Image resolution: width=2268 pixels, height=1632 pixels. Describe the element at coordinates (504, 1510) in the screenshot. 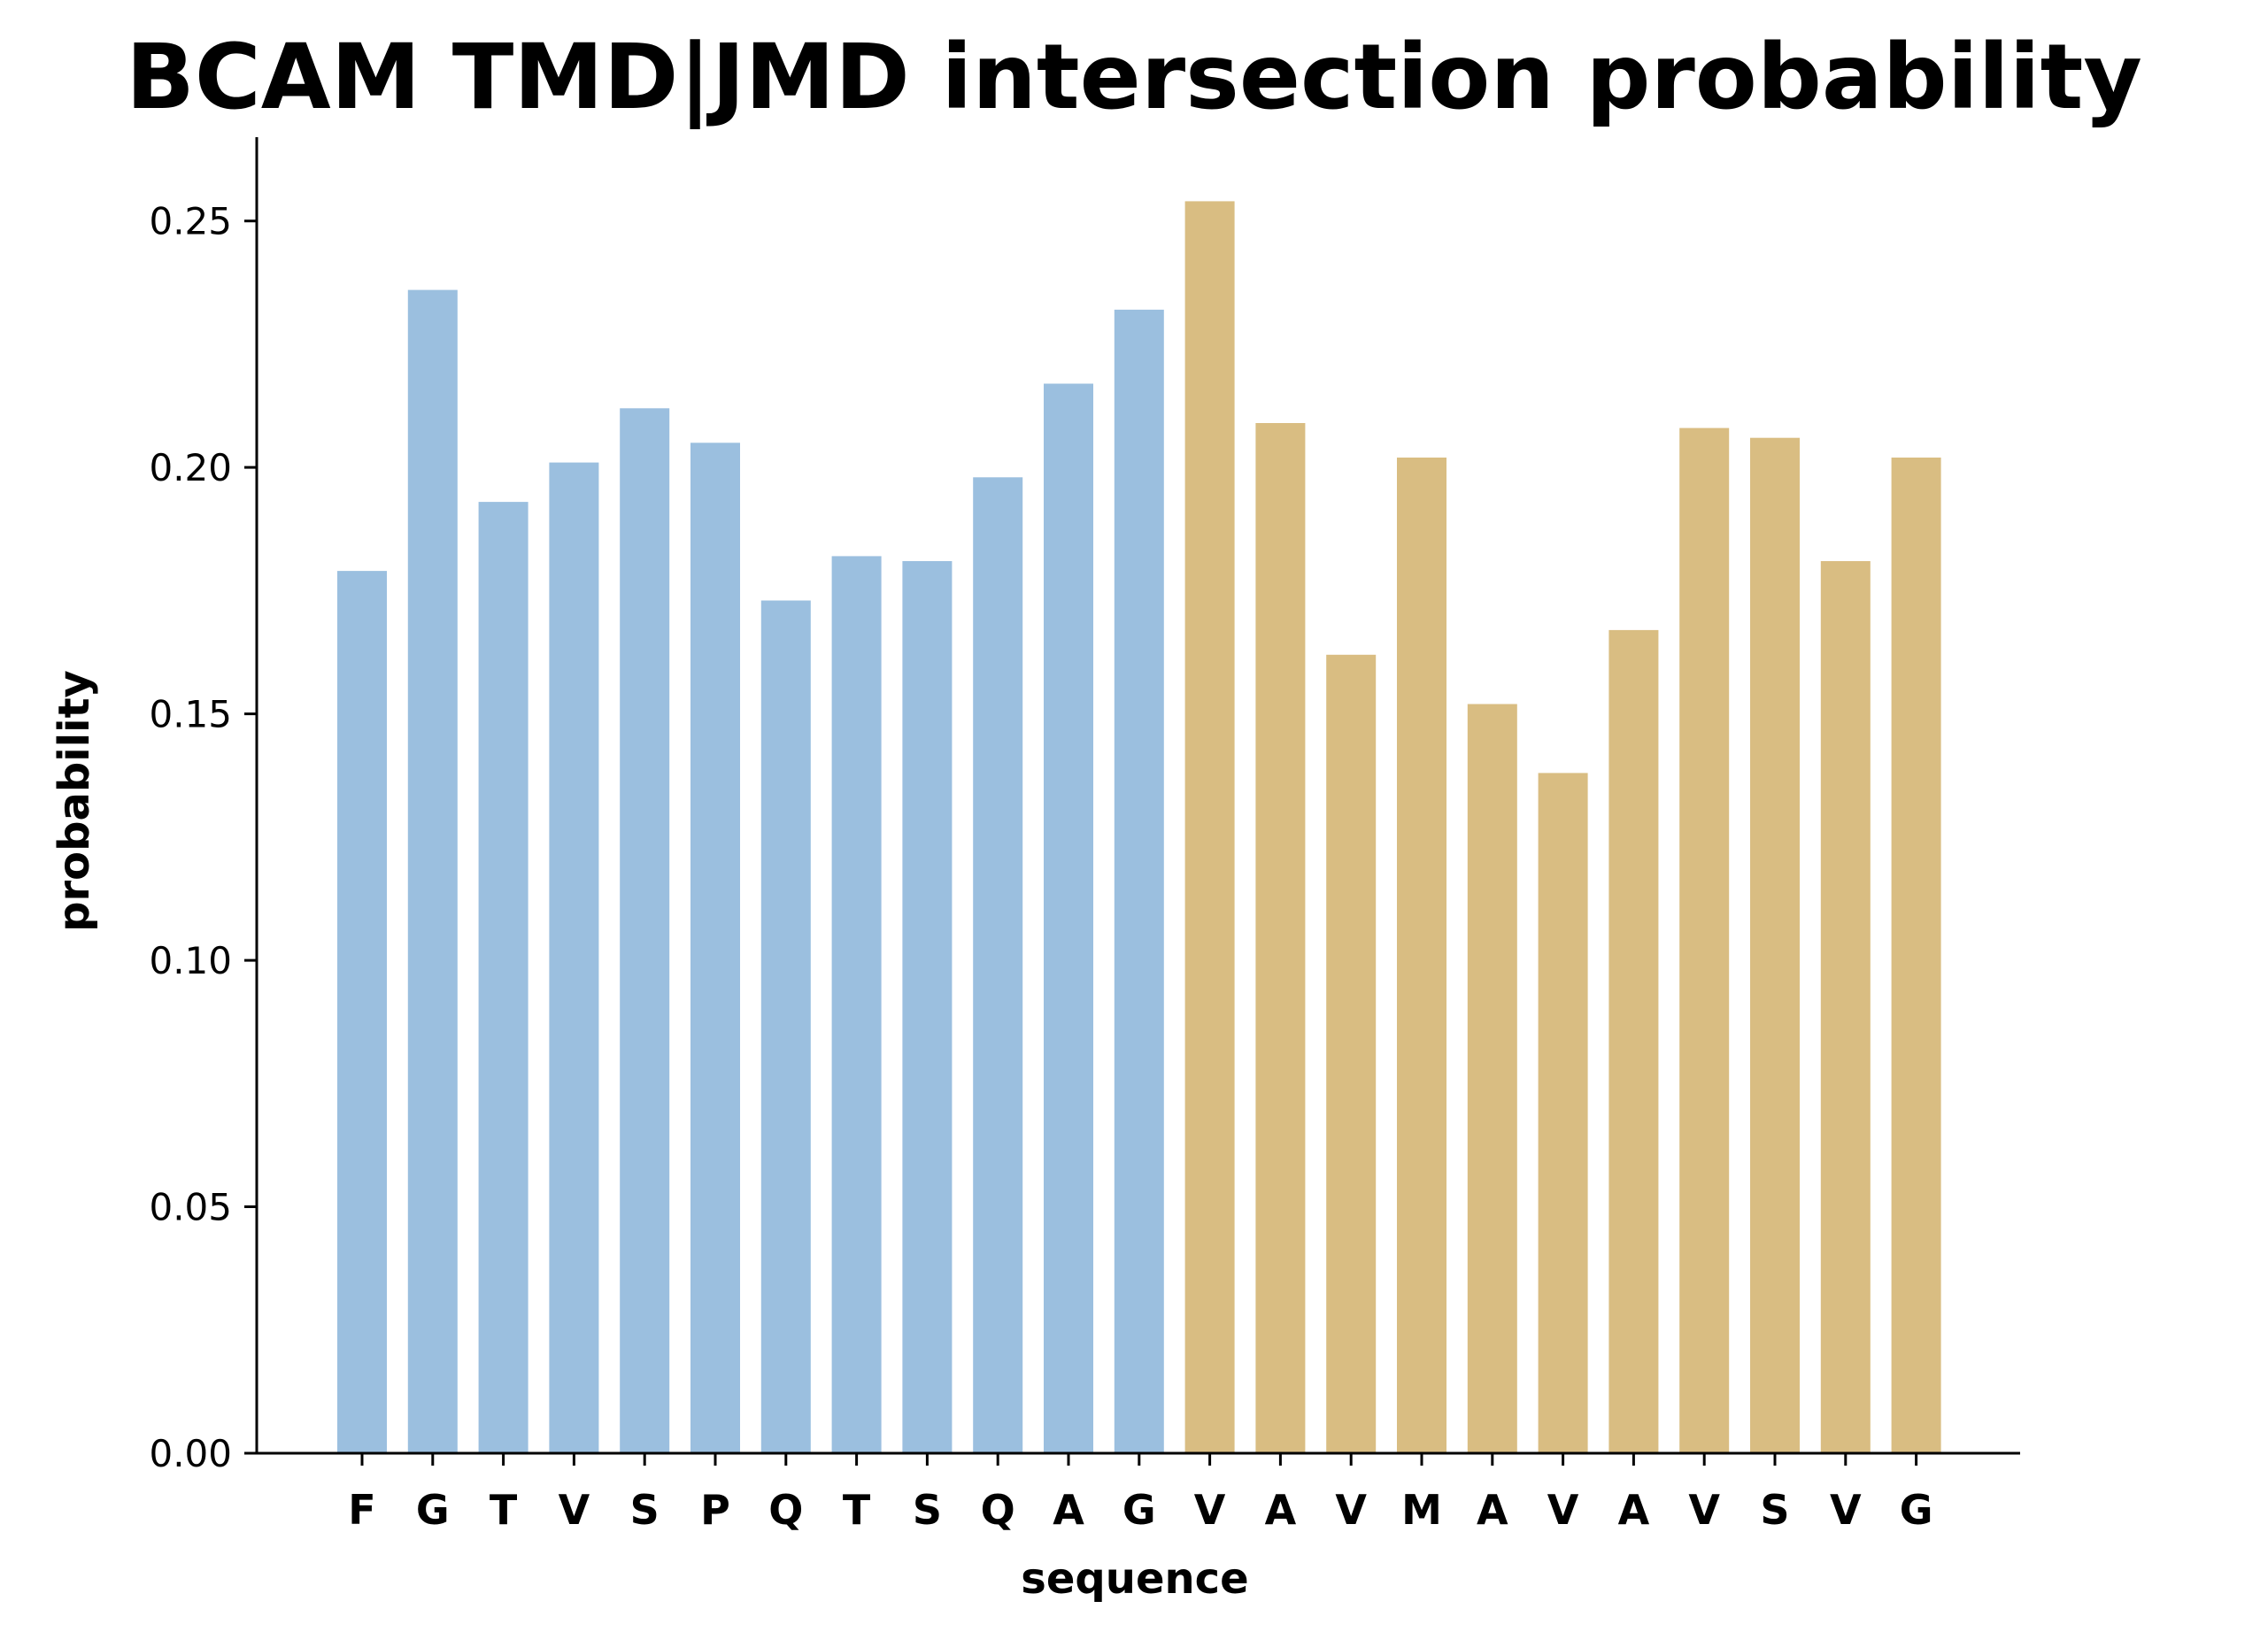

I see `x-tick-label-2: T` at that location.